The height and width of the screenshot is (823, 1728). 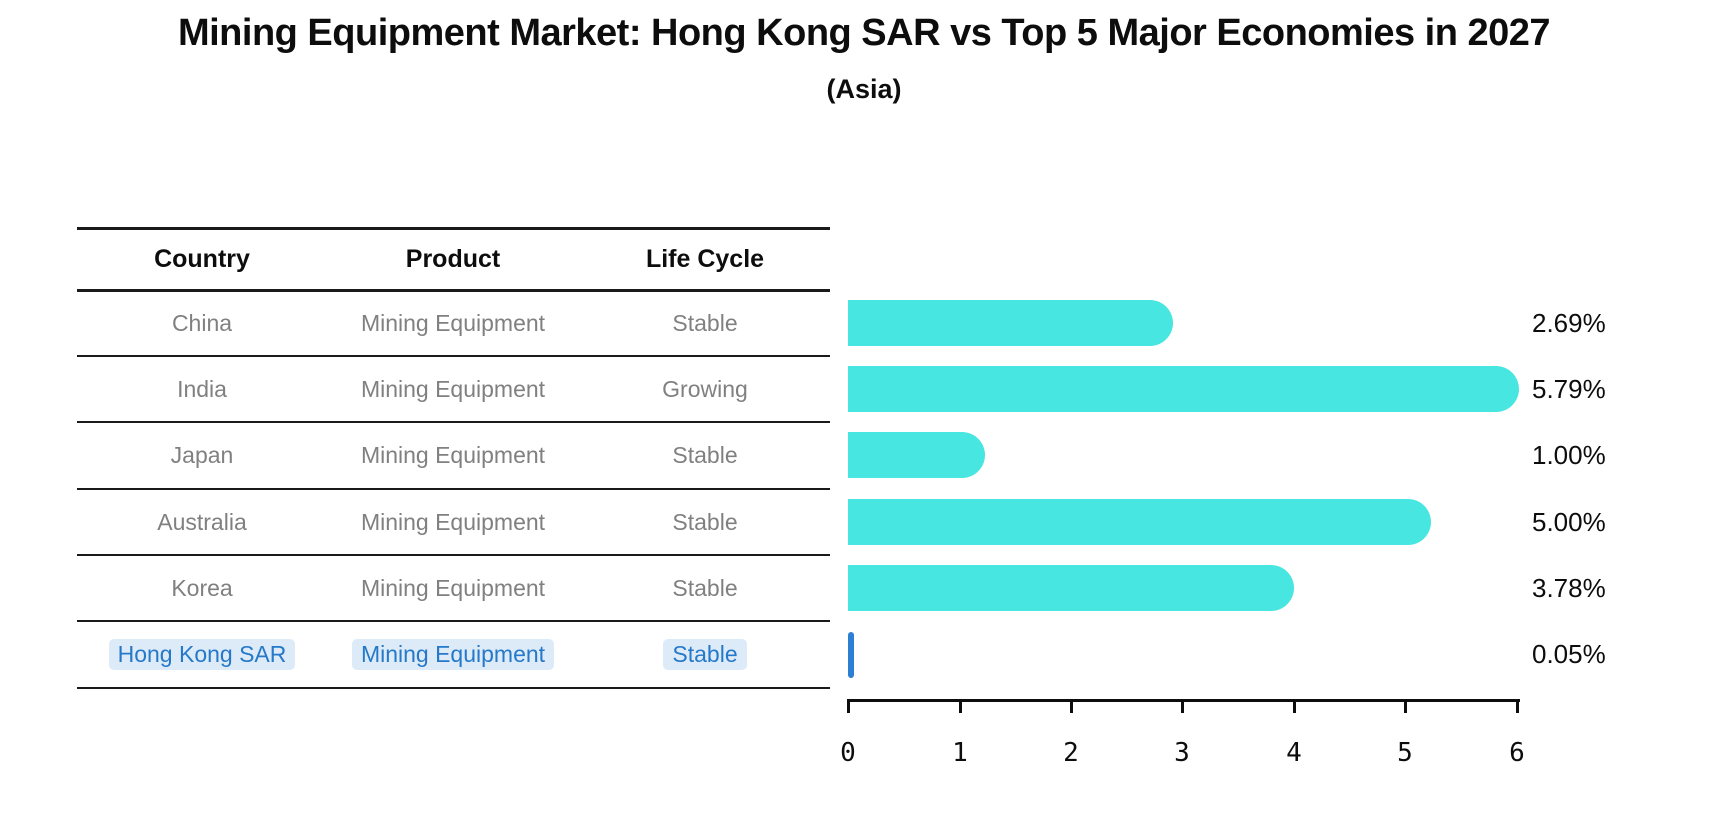 I want to click on bar-korea, so click(x=1071, y=588).